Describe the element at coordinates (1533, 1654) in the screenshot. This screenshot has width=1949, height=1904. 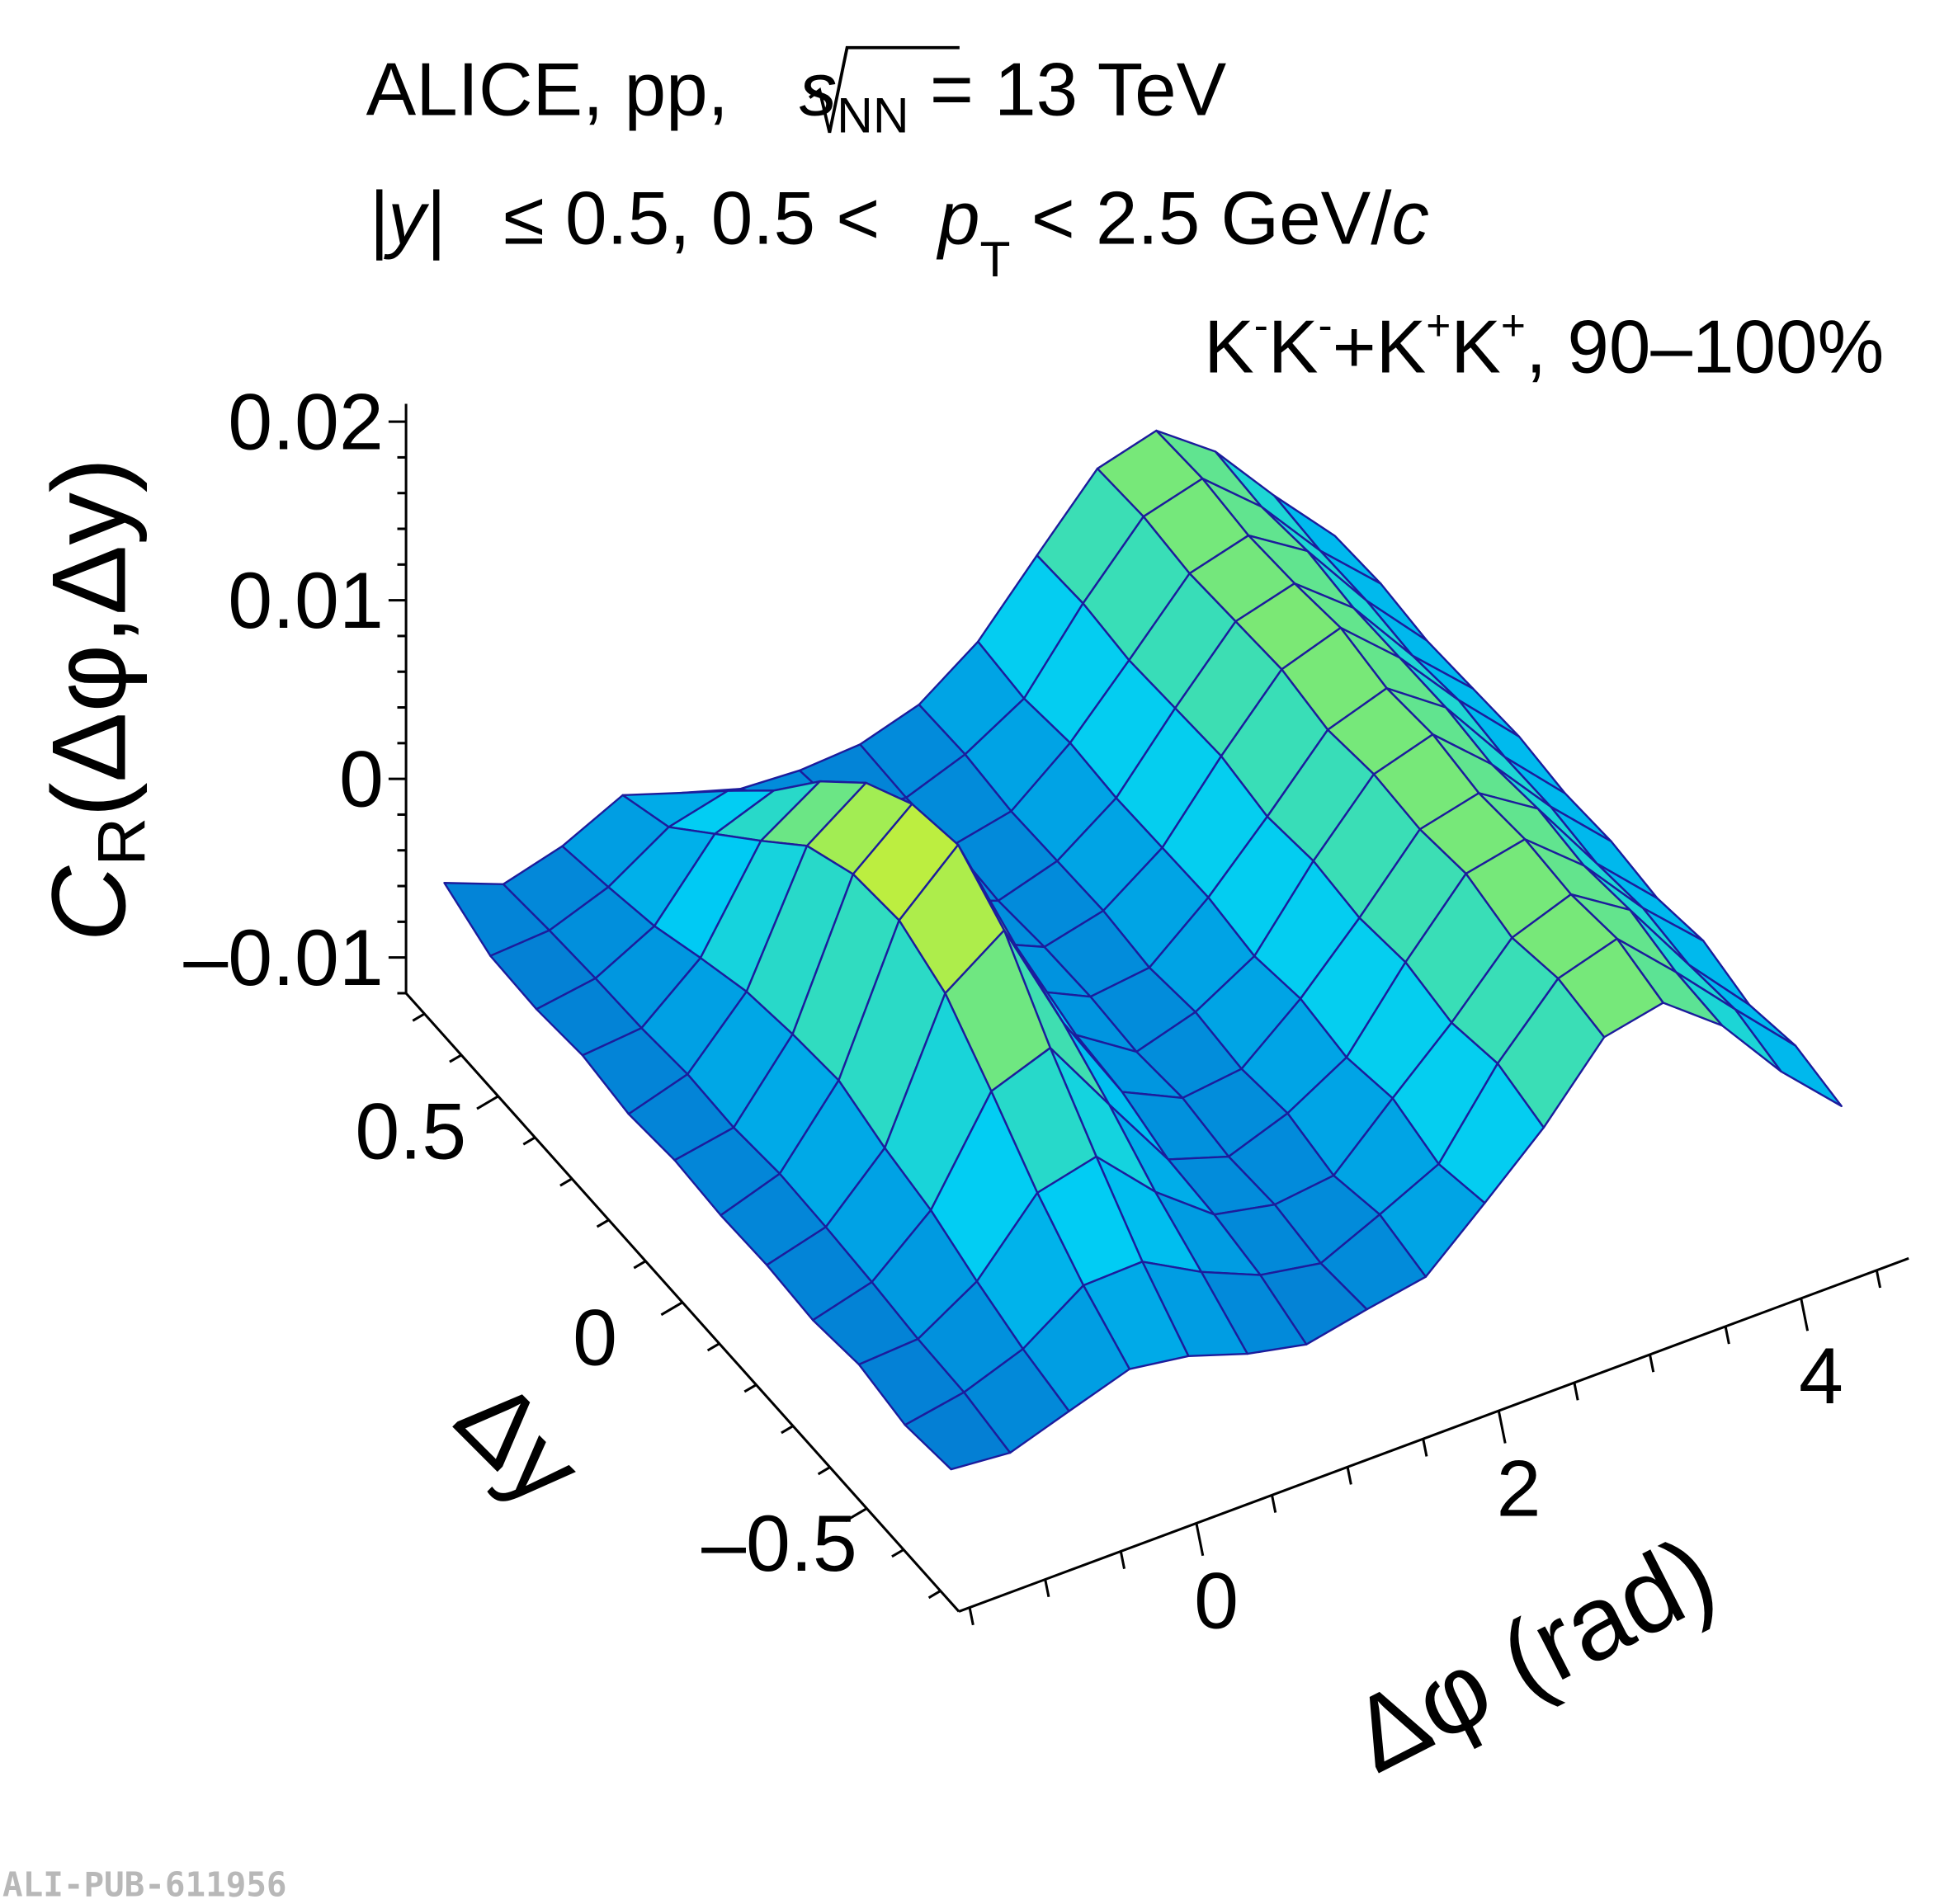
I see `x-axis-title: Δφ (rad)` at that location.